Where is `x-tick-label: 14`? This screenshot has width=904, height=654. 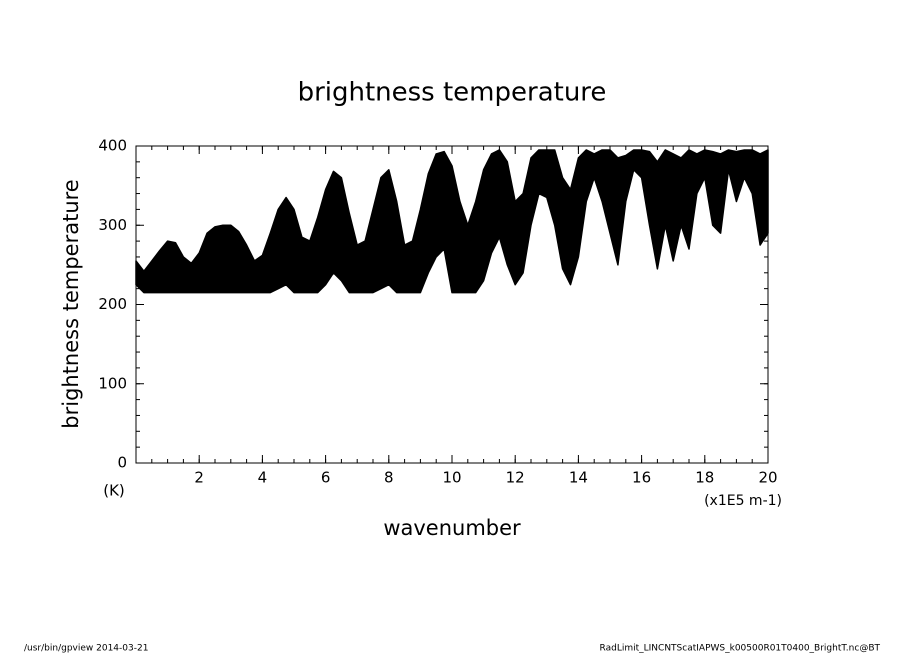 x-tick-label: 14 is located at coordinates (578, 478).